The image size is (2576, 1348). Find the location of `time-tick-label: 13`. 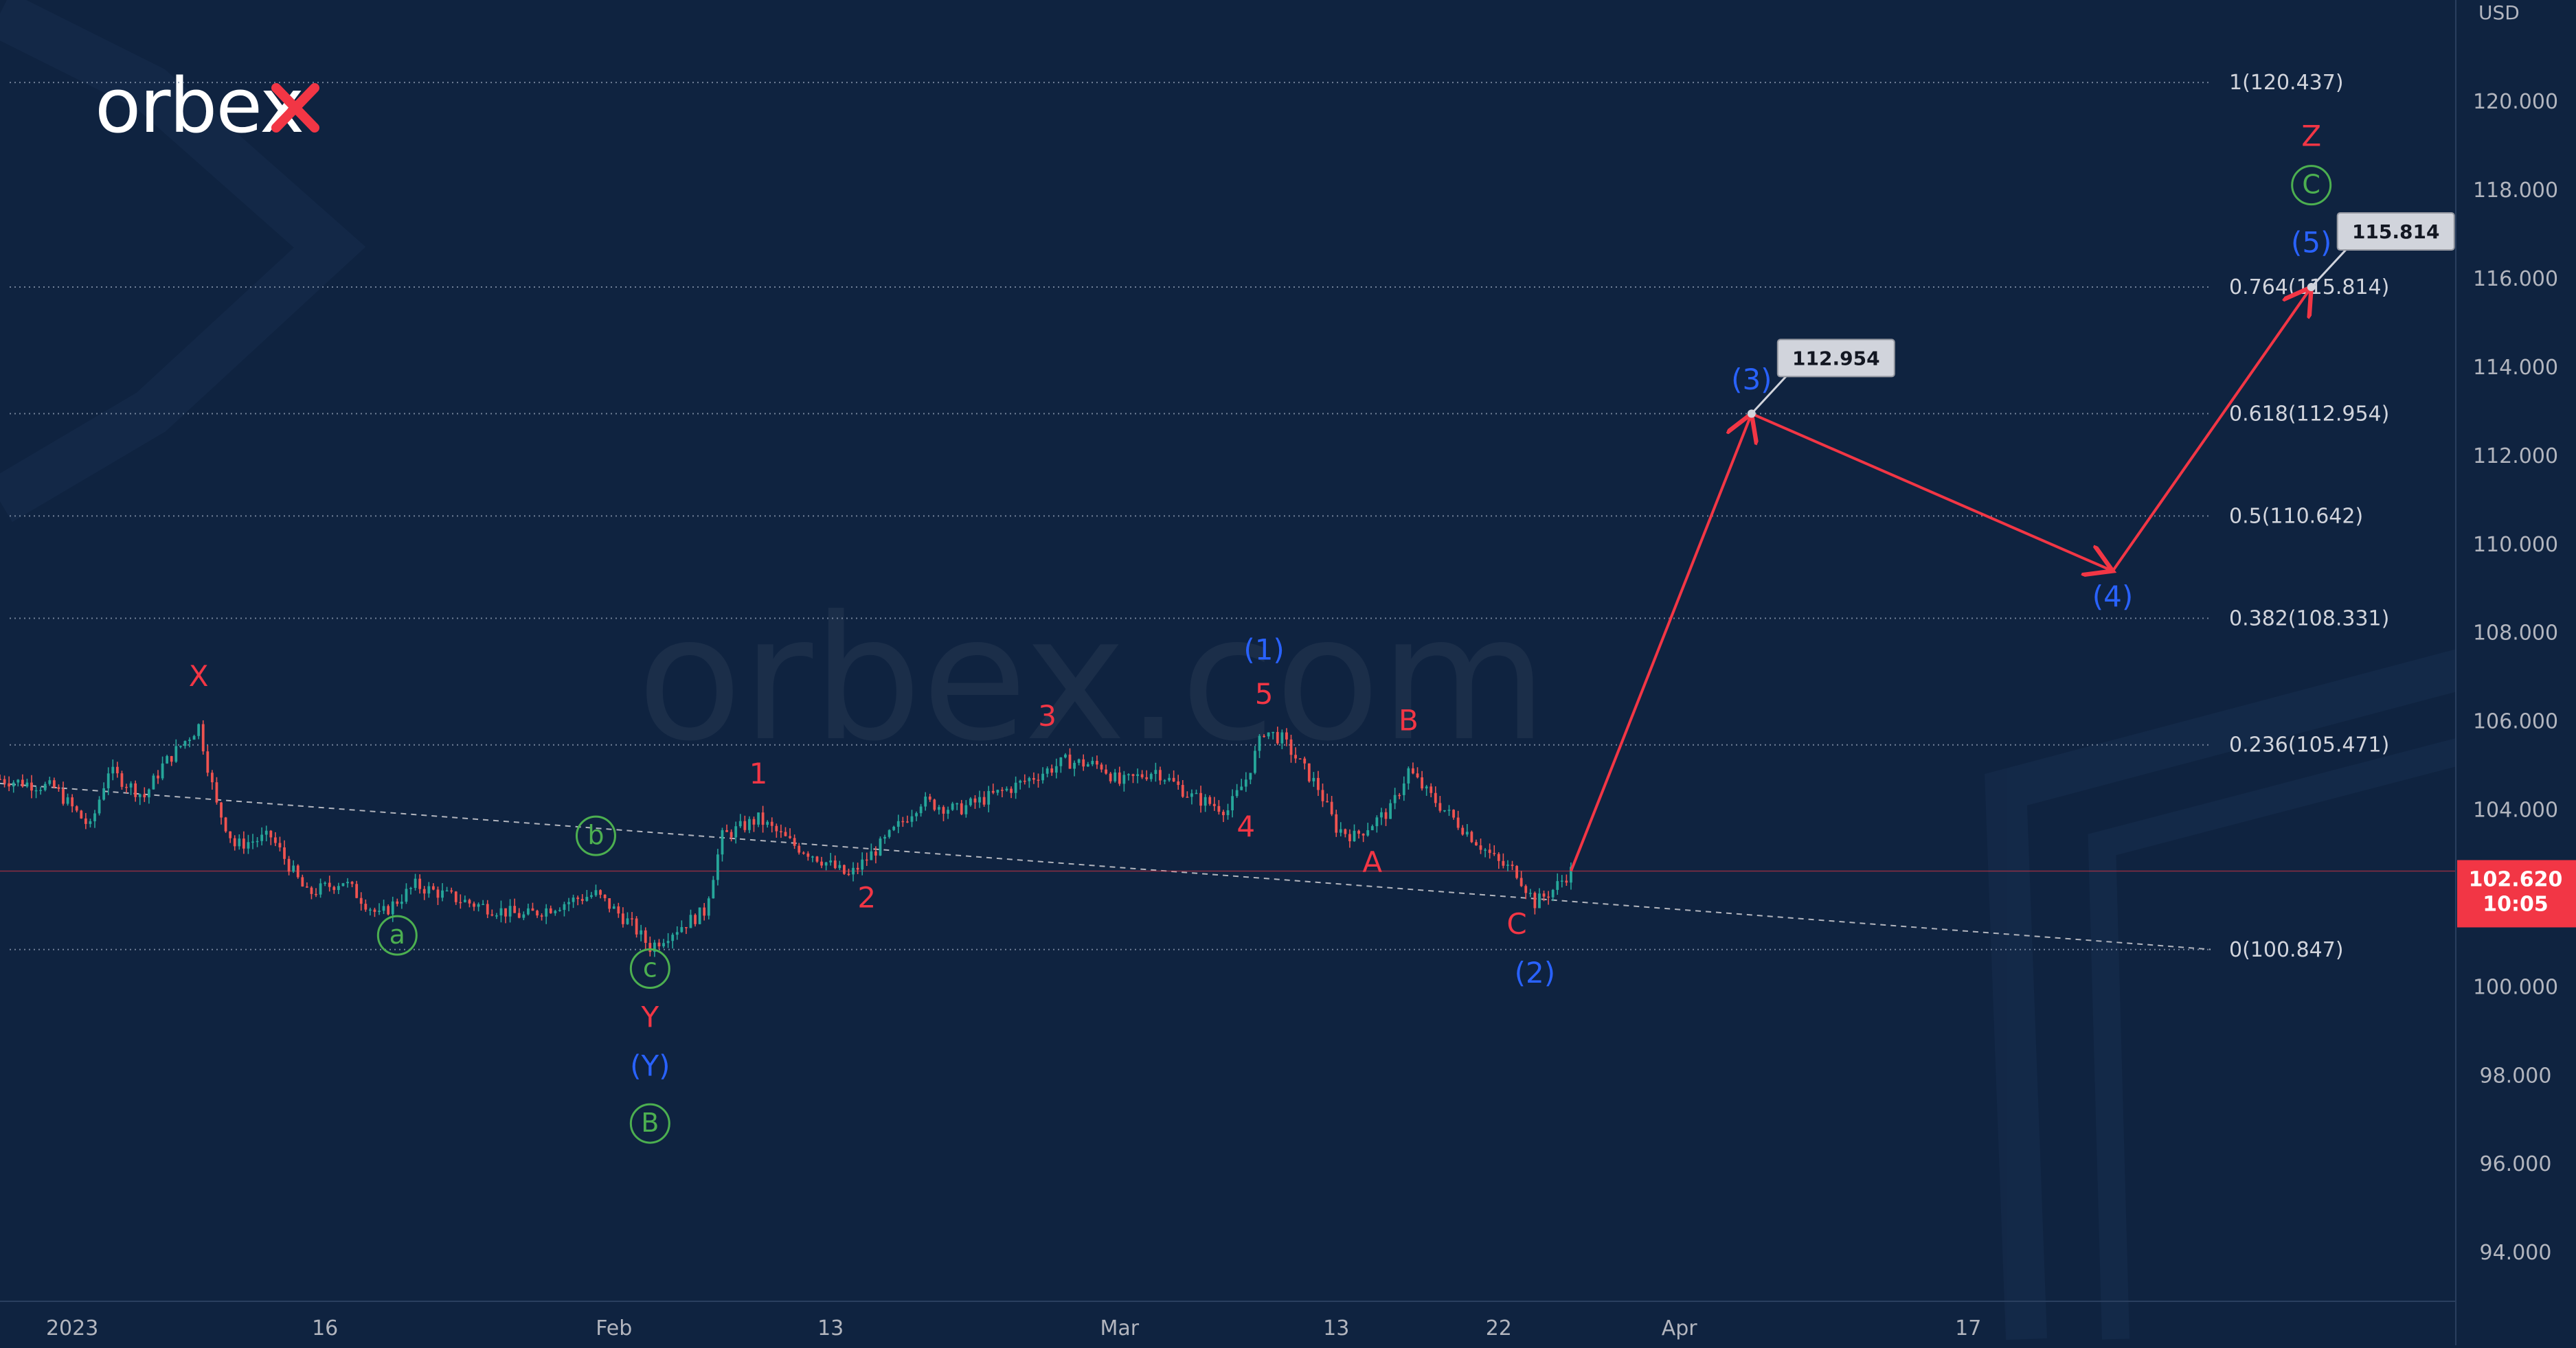

time-tick-label: 13 is located at coordinates (1336, 1328).